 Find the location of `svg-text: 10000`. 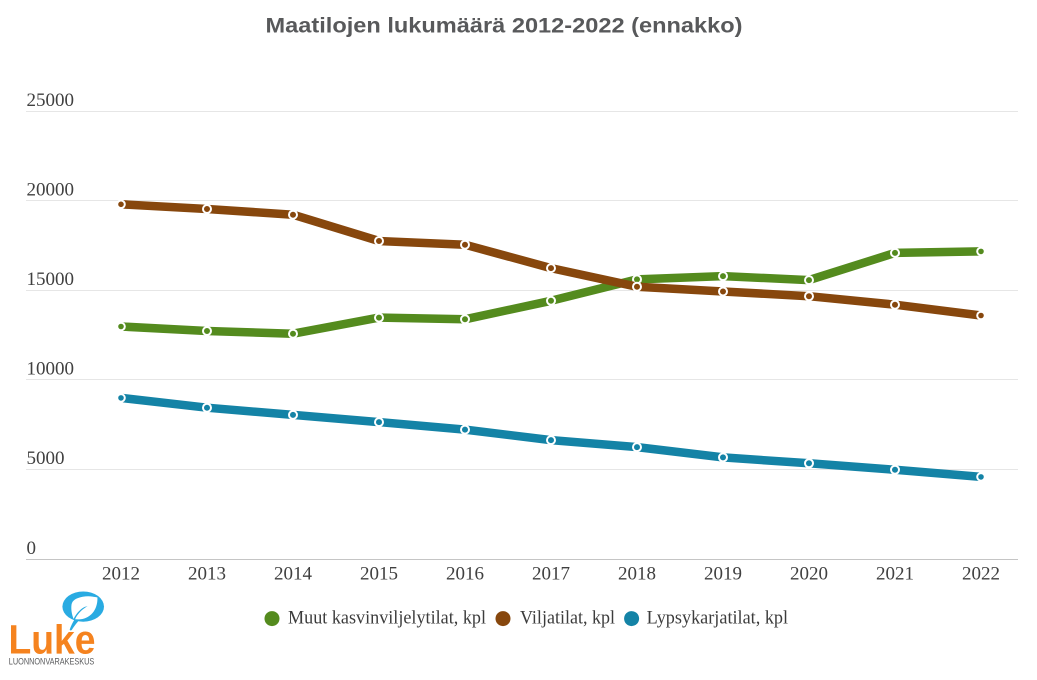

svg-text: 10000 is located at coordinates (51, 369).